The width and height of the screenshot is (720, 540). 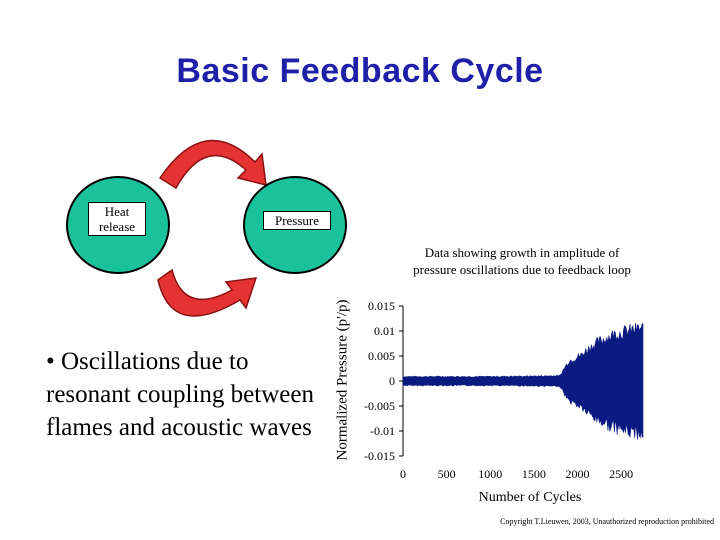 I want to click on chart-xlabel: Number of Cycles, so click(x=530, y=497).